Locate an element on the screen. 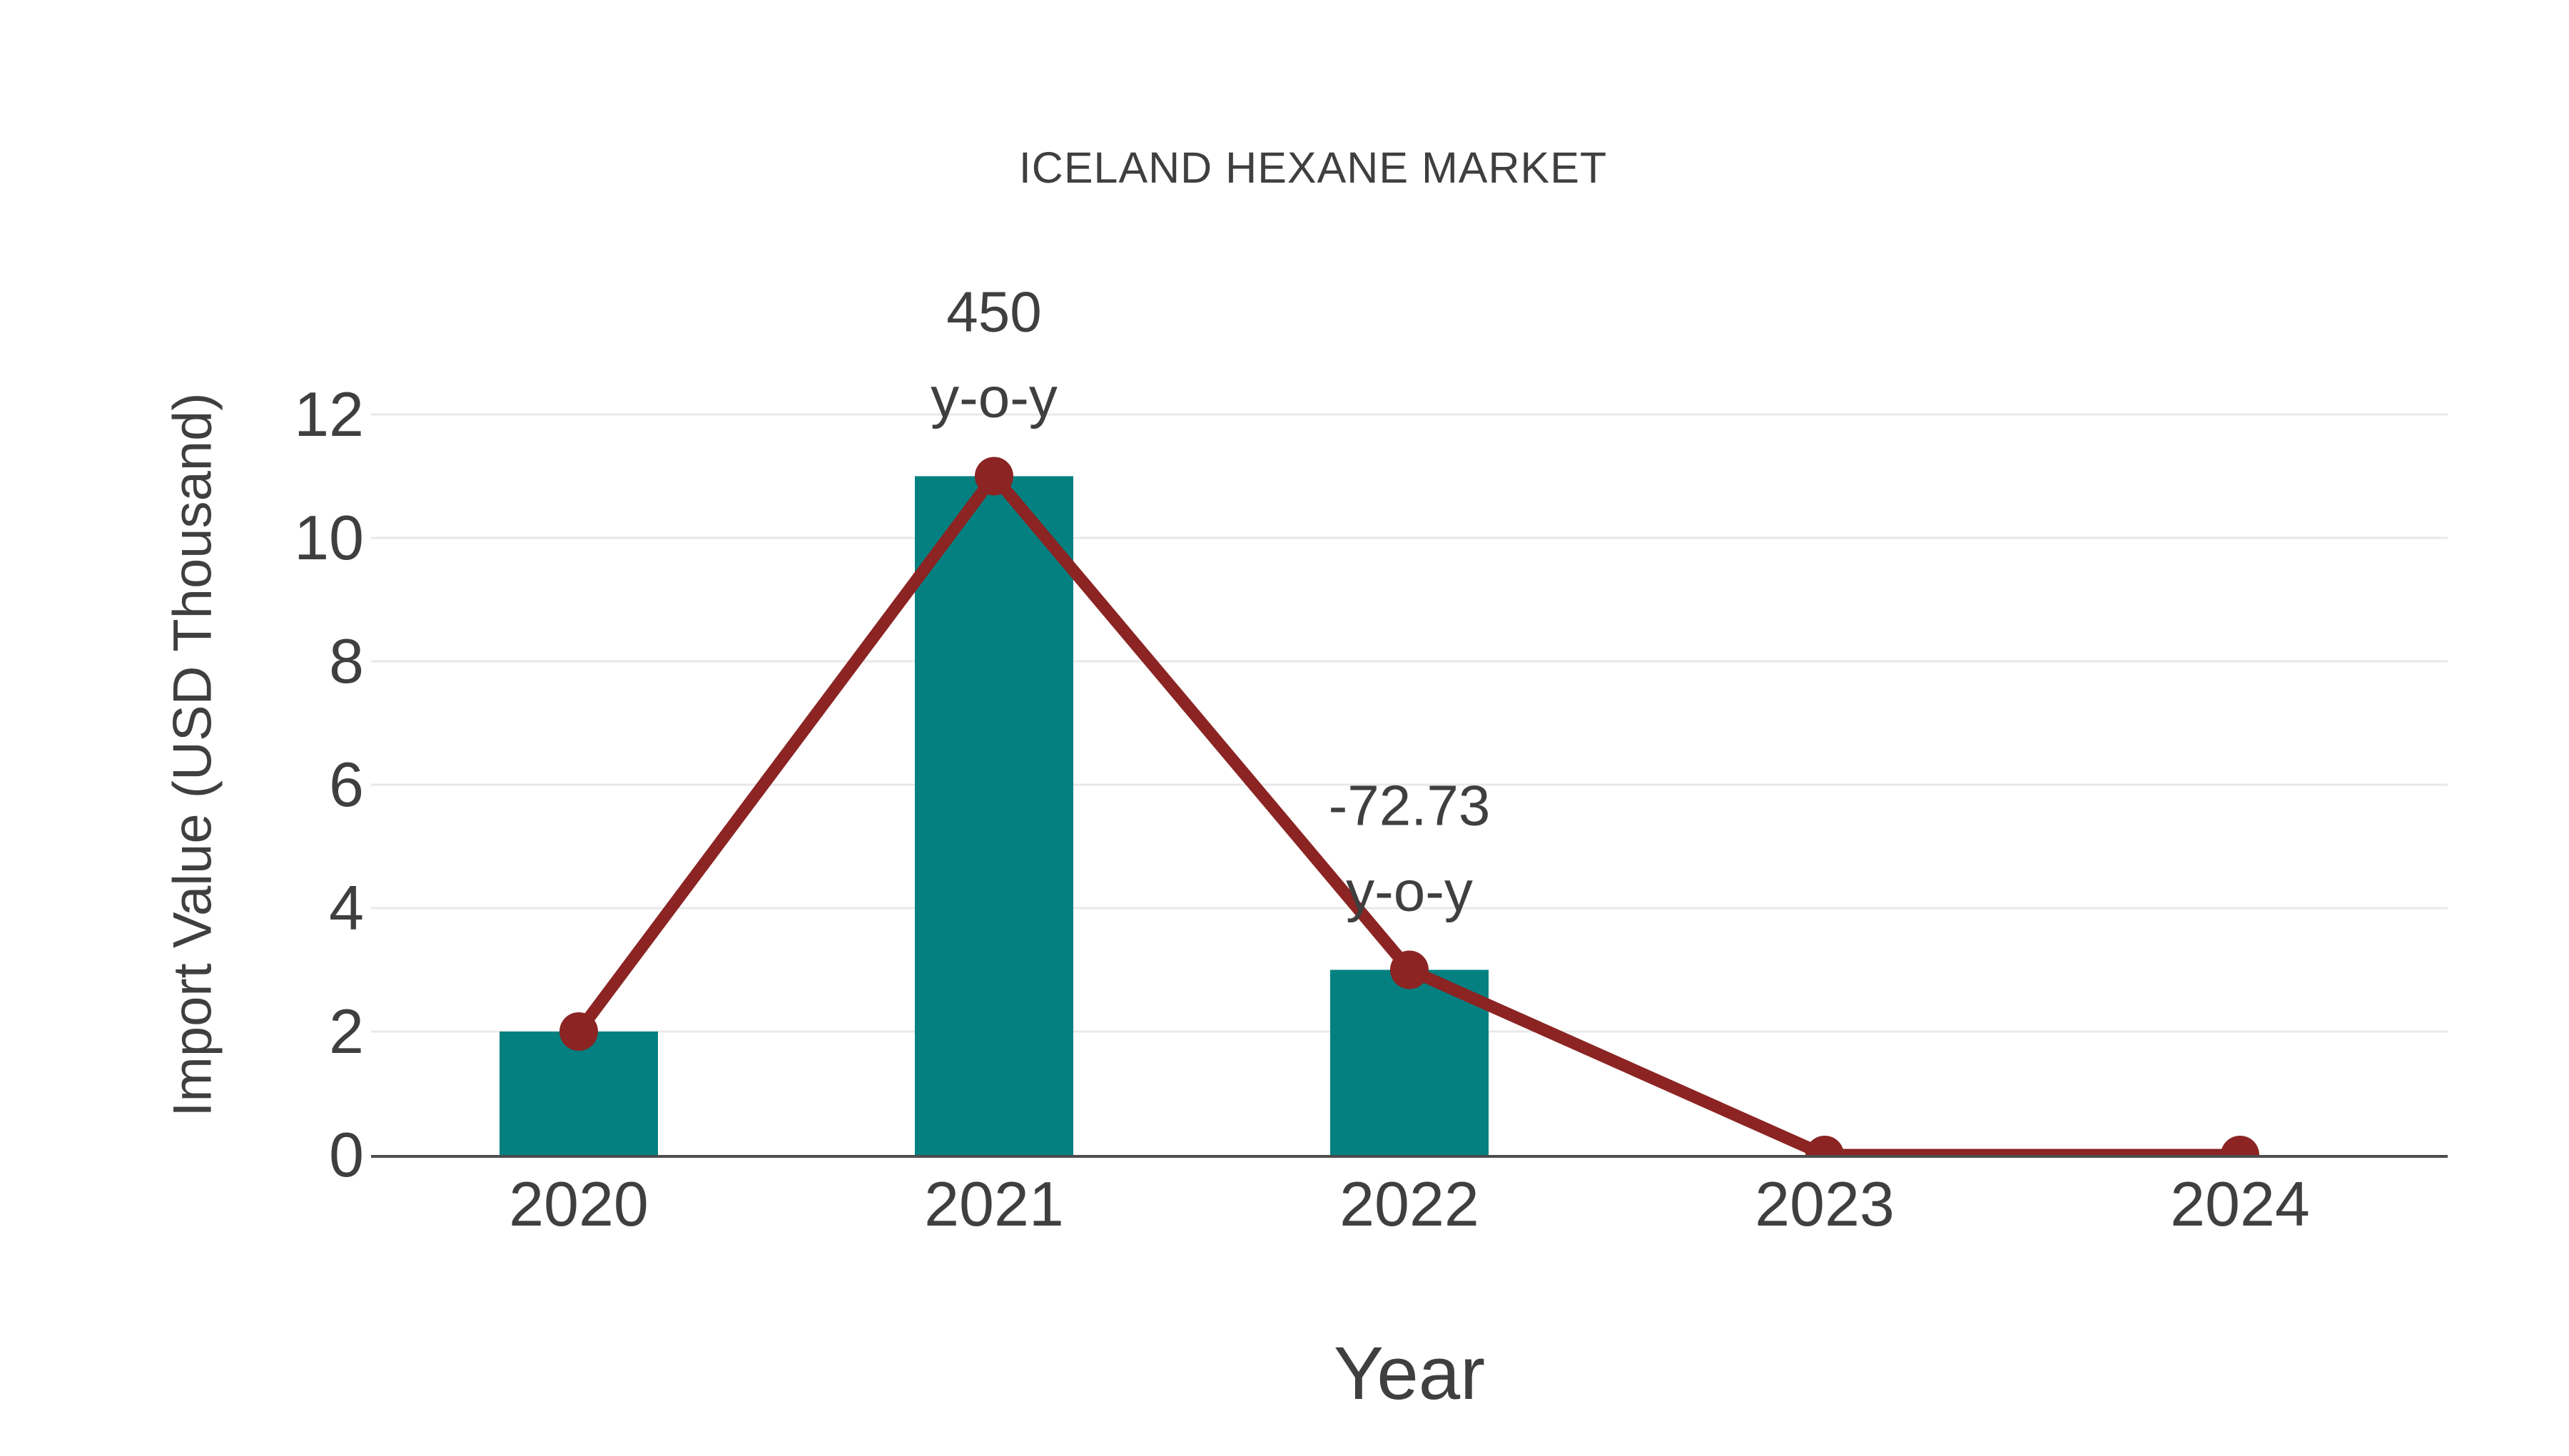  x-tick-label: 2022 is located at coordinates (1409, 1204).